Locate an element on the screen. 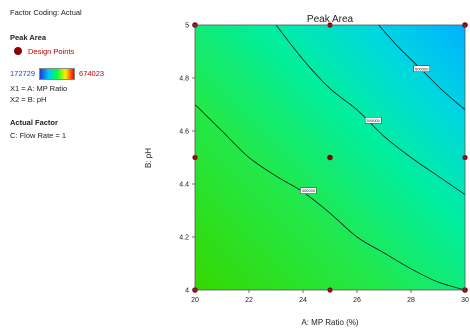 This screenshot has height=331, width=470. y-axis-label: B: pH is located at coordinates (148, 158).